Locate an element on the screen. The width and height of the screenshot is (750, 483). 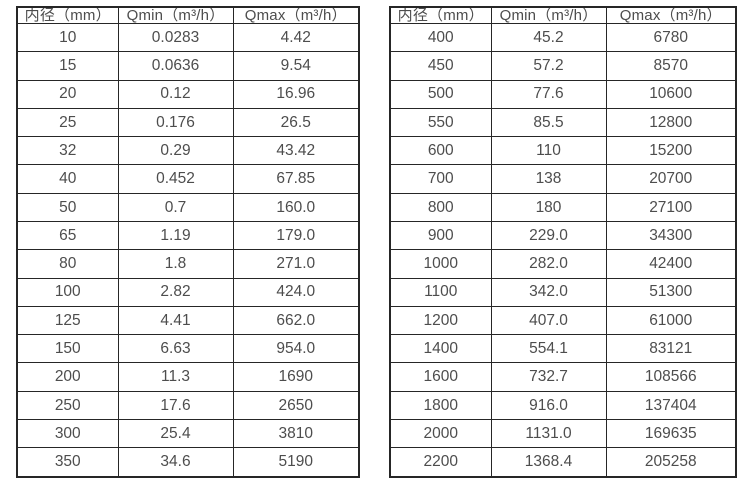
table-cell: 4.41 is located at coordinates (175, 320).